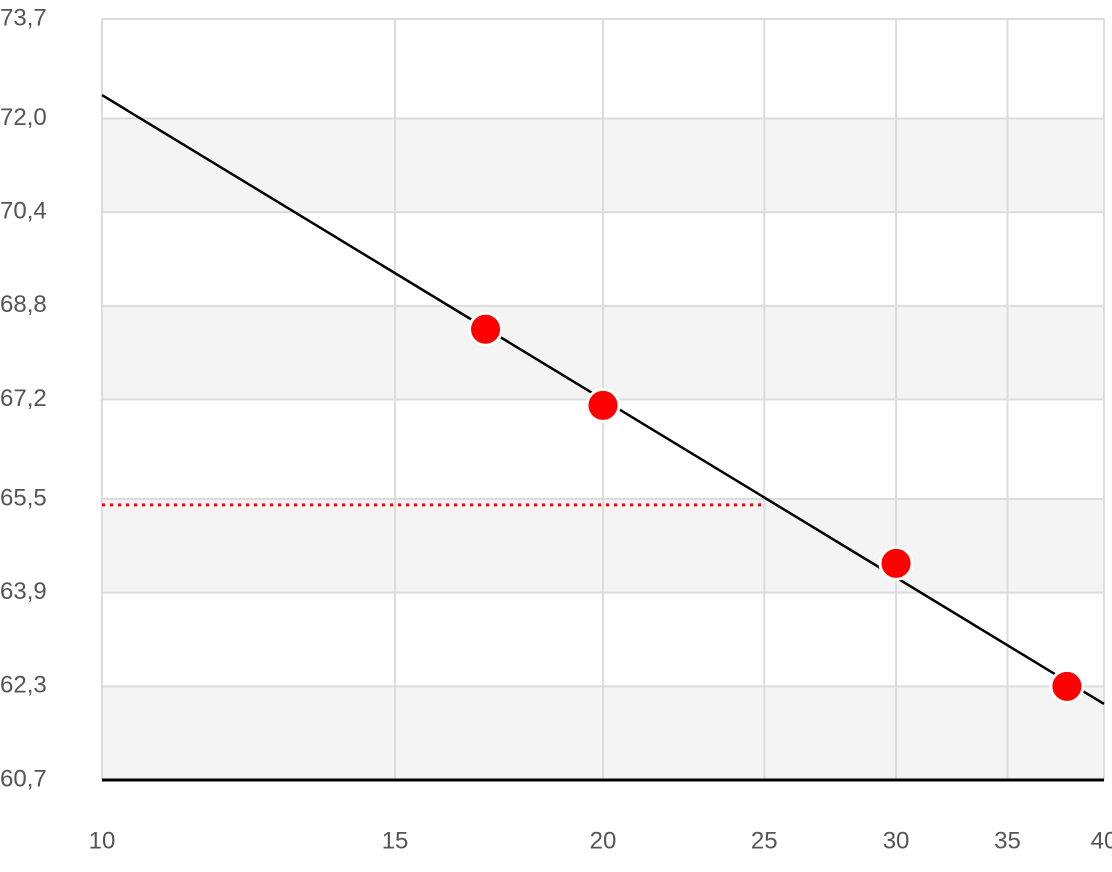 The image size is (1112, 872). What do you see at coordinates (23, 304) in the screenshot?
I see `y-tick-label: 68,8` at bounding box center [23, 304].